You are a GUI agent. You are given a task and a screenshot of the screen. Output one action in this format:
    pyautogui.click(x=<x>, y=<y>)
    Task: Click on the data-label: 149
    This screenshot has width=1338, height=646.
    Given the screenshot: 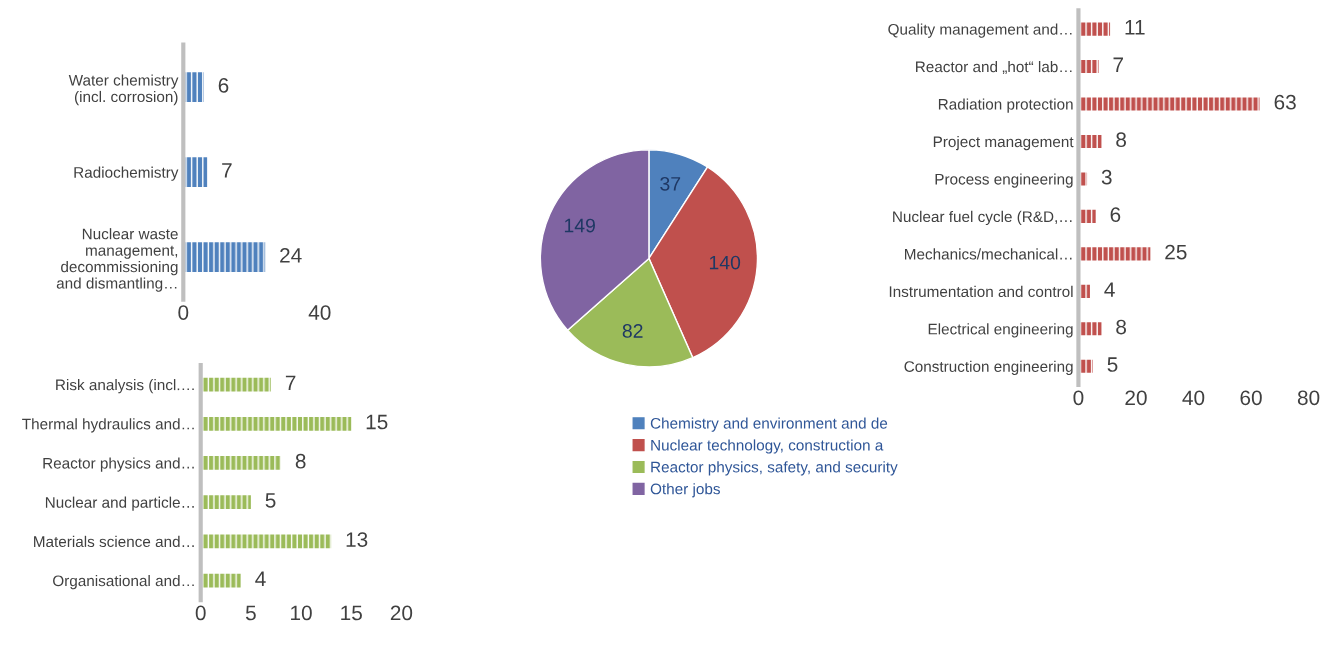 What is the action you would take?
    pyautogui.click(x=579, y=225)
    